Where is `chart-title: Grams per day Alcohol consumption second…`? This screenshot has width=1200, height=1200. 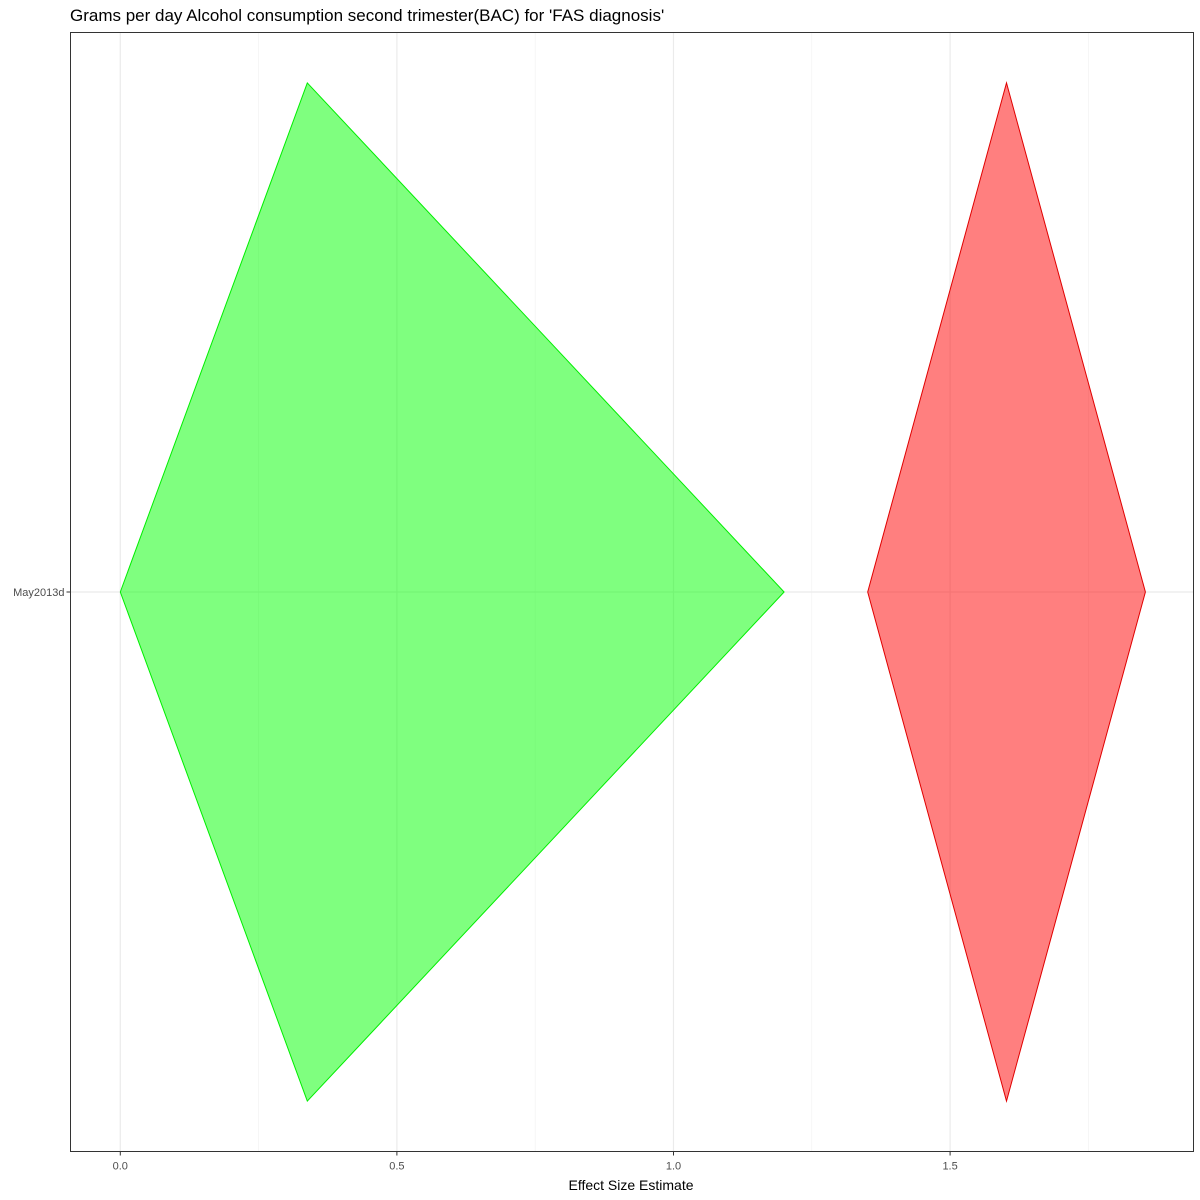
chart-title: Grams per day Alcohol consumption second… is located at coordinates (367, 15).